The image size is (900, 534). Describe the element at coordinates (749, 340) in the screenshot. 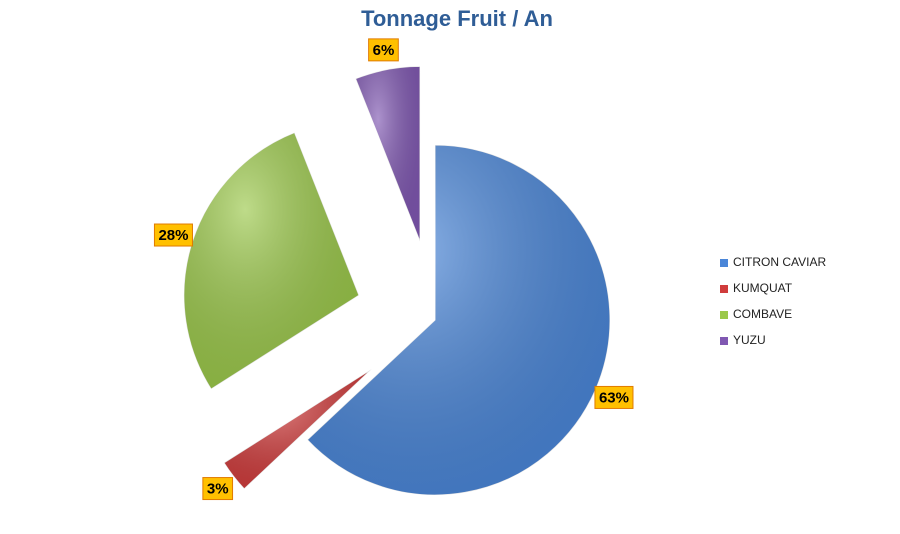

I see `legend-label: YUZU` at that location.